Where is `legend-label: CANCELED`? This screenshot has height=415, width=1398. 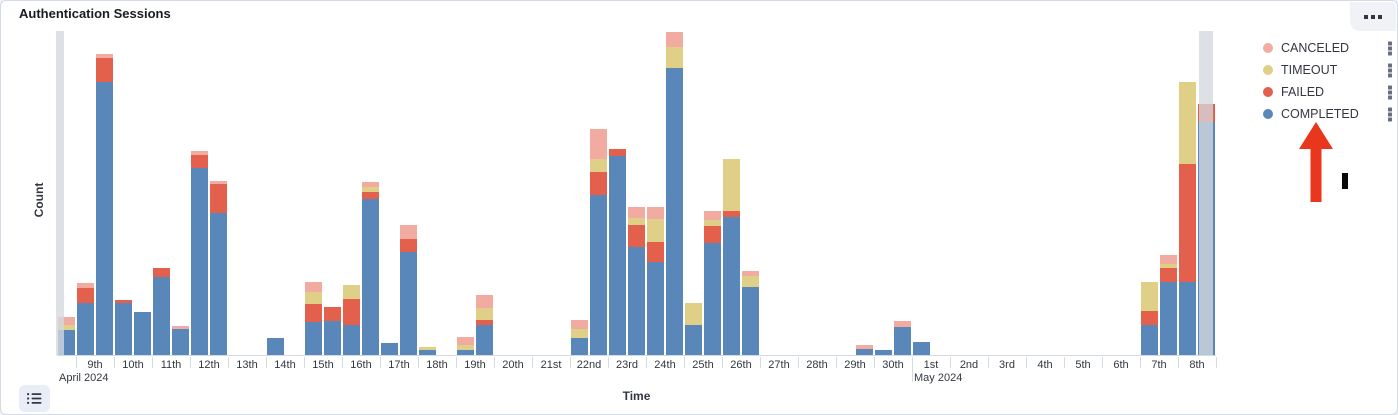 legend-label: CANCELED is located at coordinates (1315, 48).